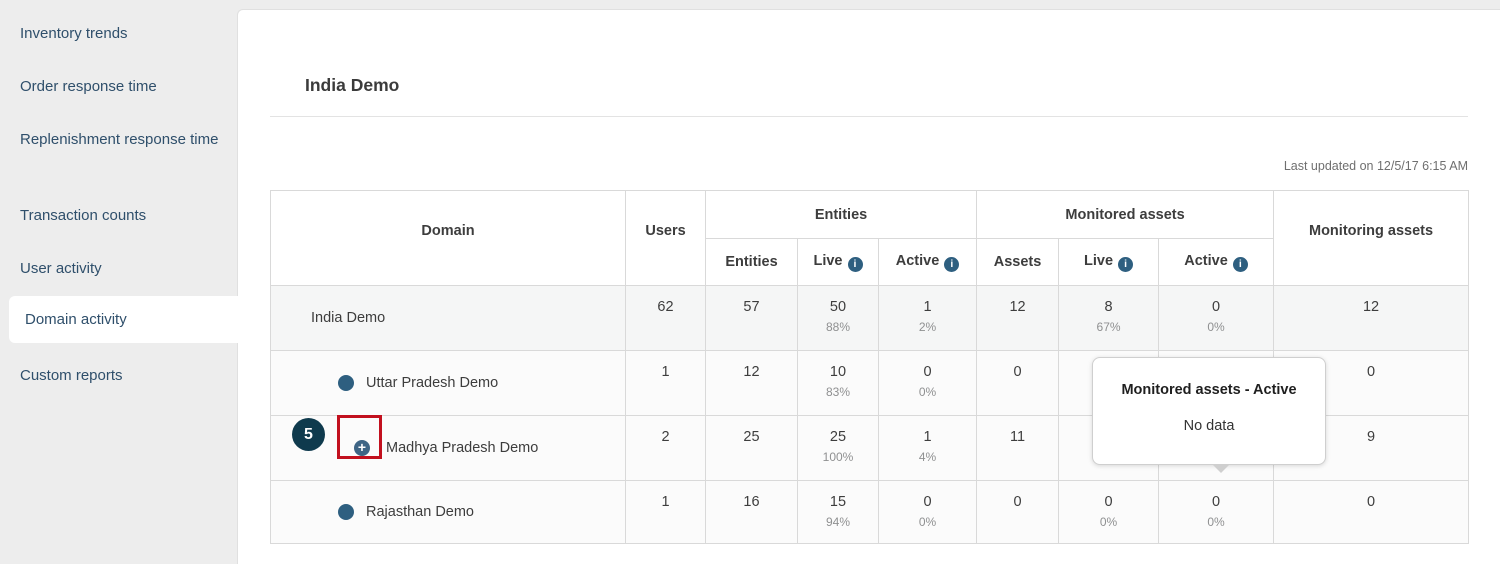 The height and width of the screenshot is (564, 1500). What do you see at coordinates (927, 318) in the screenshot?
I see `entities-active-cell: 1 2%` at bounding box center [927, 318].